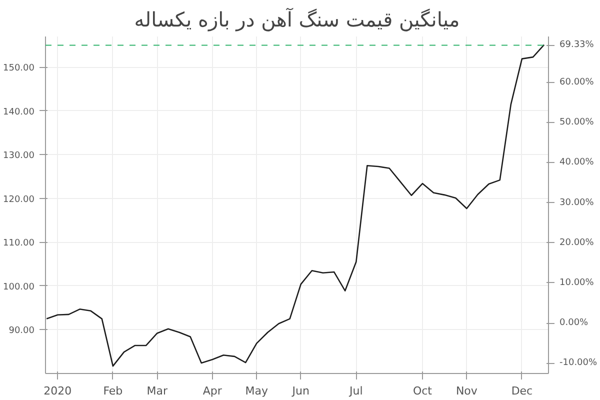  Describe the element at coordinates (577, 243) in the screenshot. I see `y2-tick-label: 20.00%` at that location.